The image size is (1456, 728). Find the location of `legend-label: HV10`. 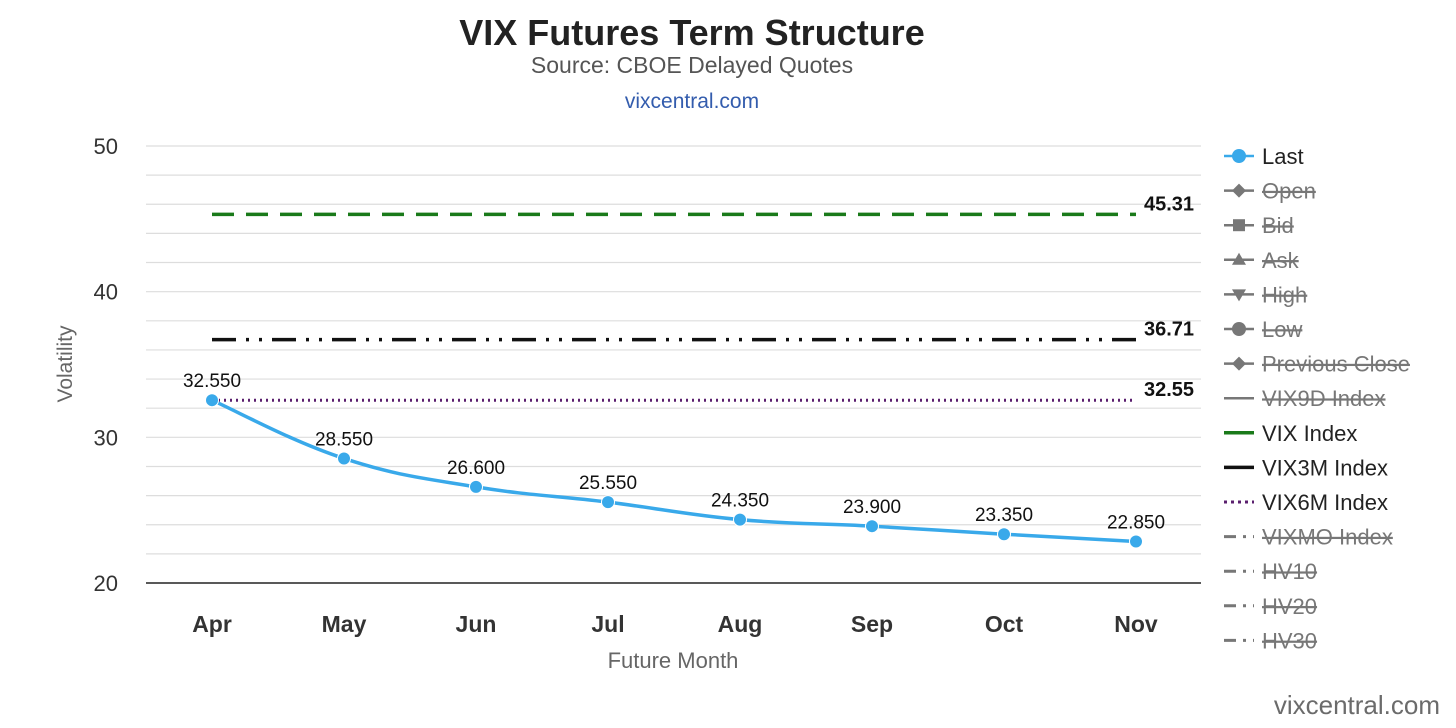

legend-label: HV10 is located at coordinates (1289, 571).